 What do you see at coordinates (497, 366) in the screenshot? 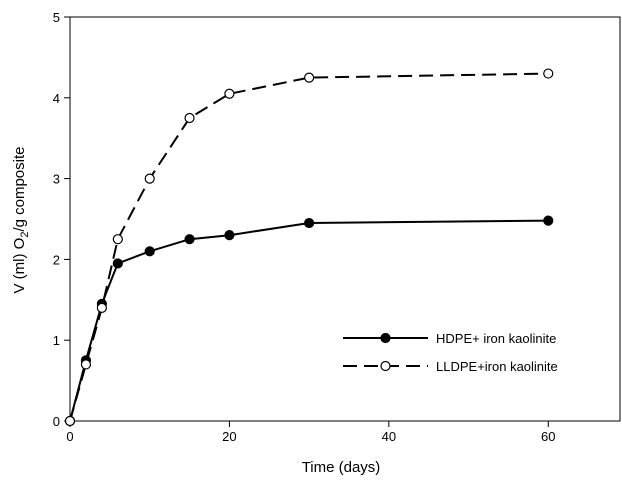
I see `legend-label-2: LLDPE+iron kaolinite` at bounding box center [497, 366].